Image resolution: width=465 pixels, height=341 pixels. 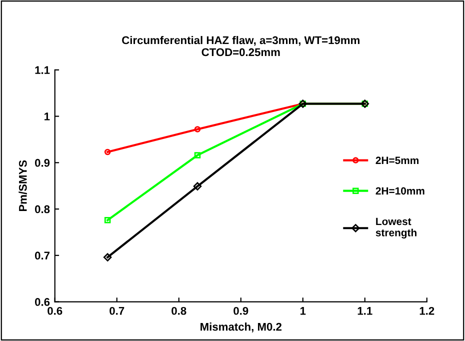 What do you see at coordinates (396, 228) in the screenshot?
I see `legend-label: Lowest strength` at bounding box center [396, 228].